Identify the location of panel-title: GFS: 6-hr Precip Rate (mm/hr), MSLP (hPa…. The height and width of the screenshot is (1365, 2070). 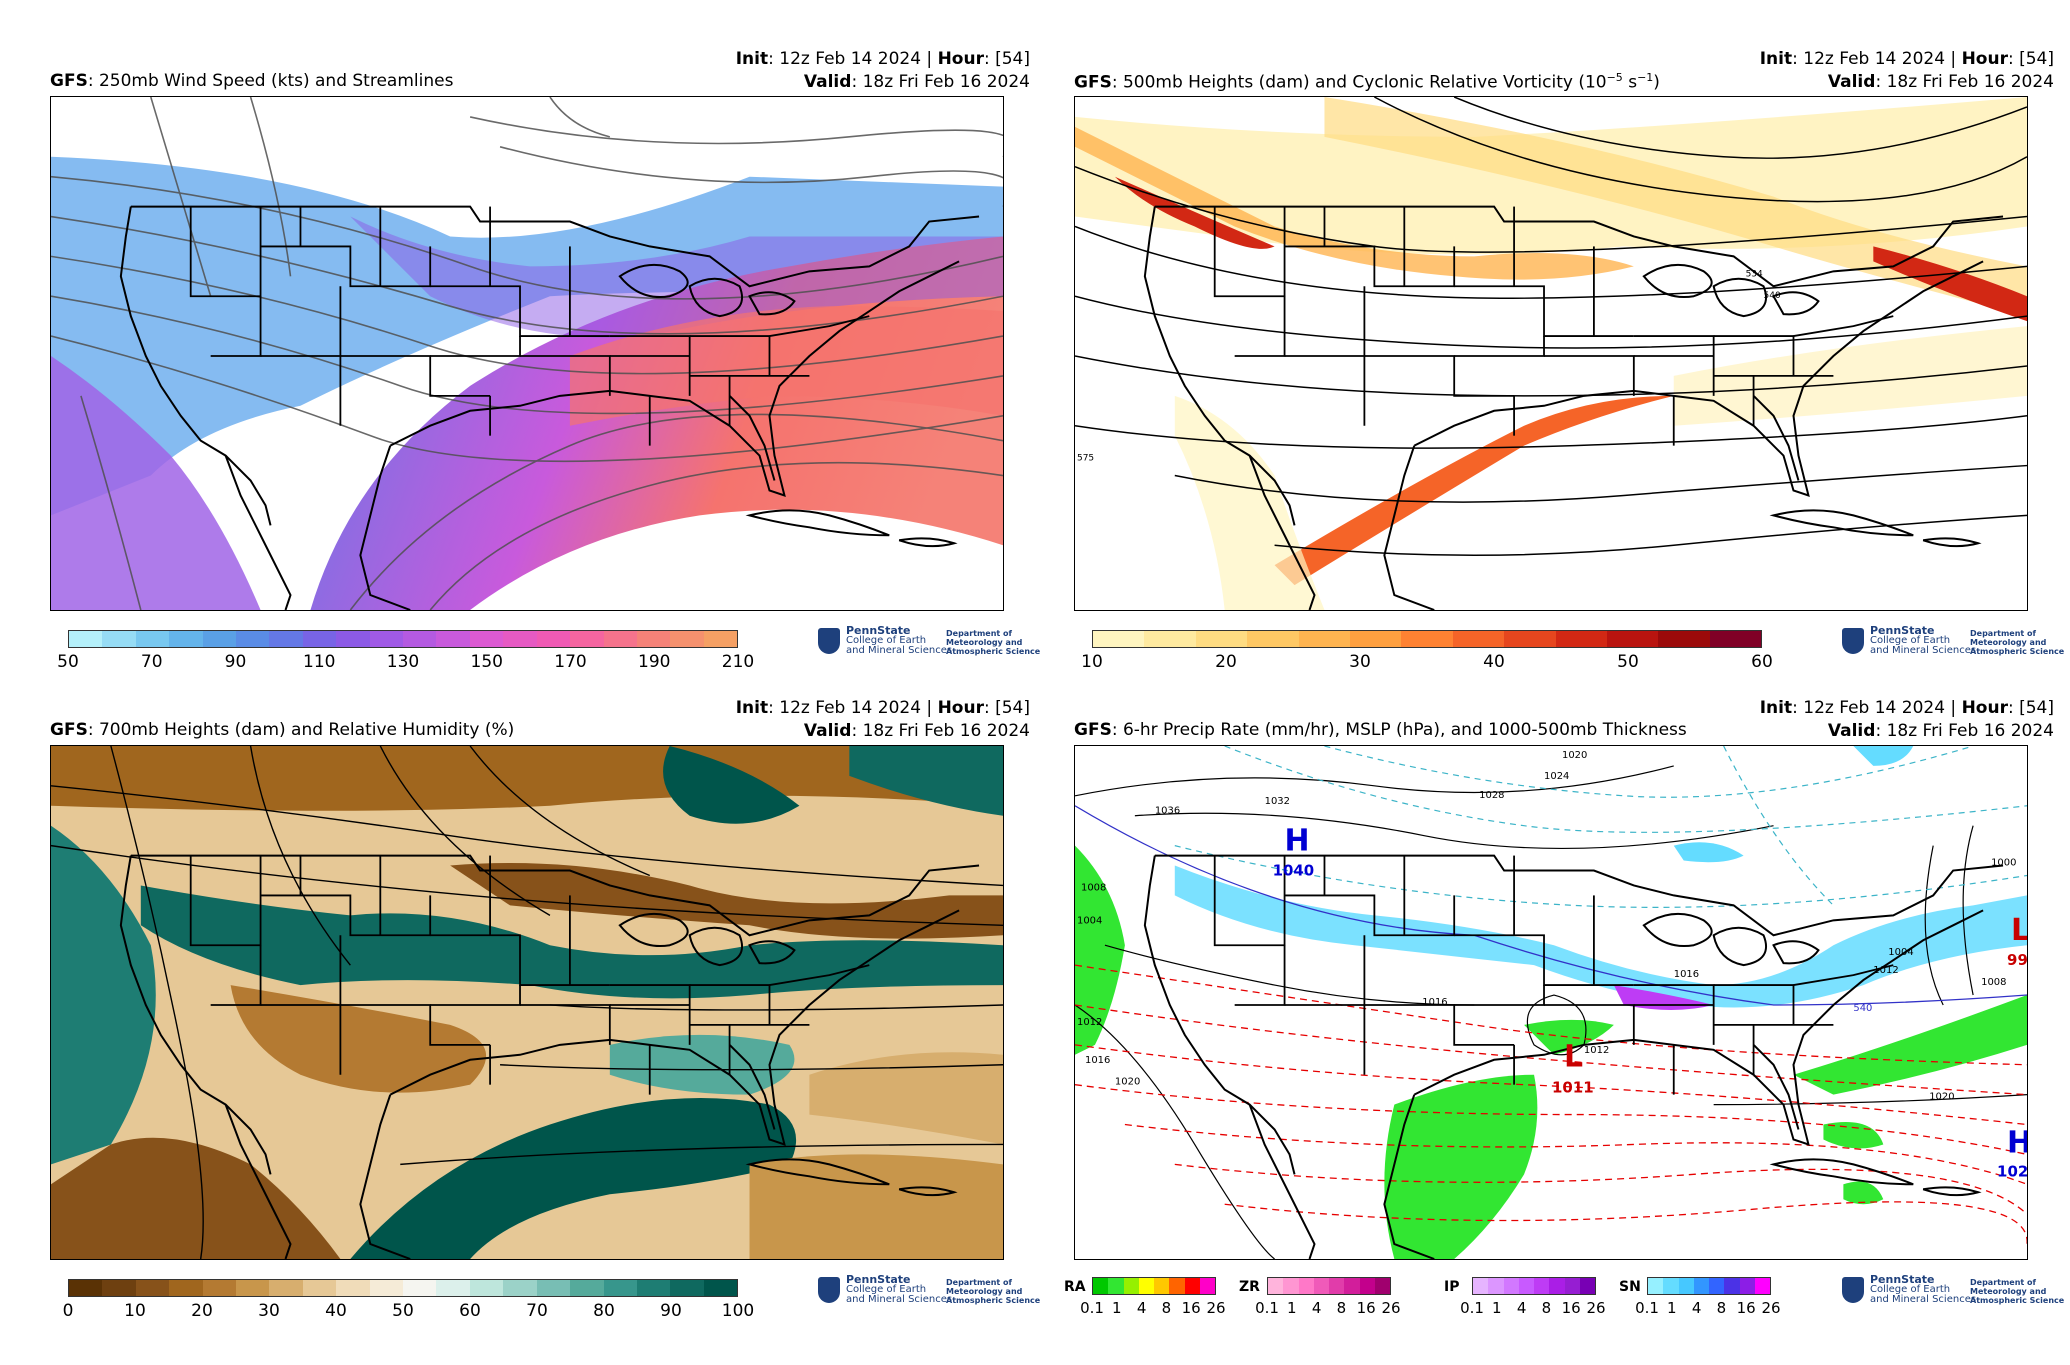
(1380, 730).